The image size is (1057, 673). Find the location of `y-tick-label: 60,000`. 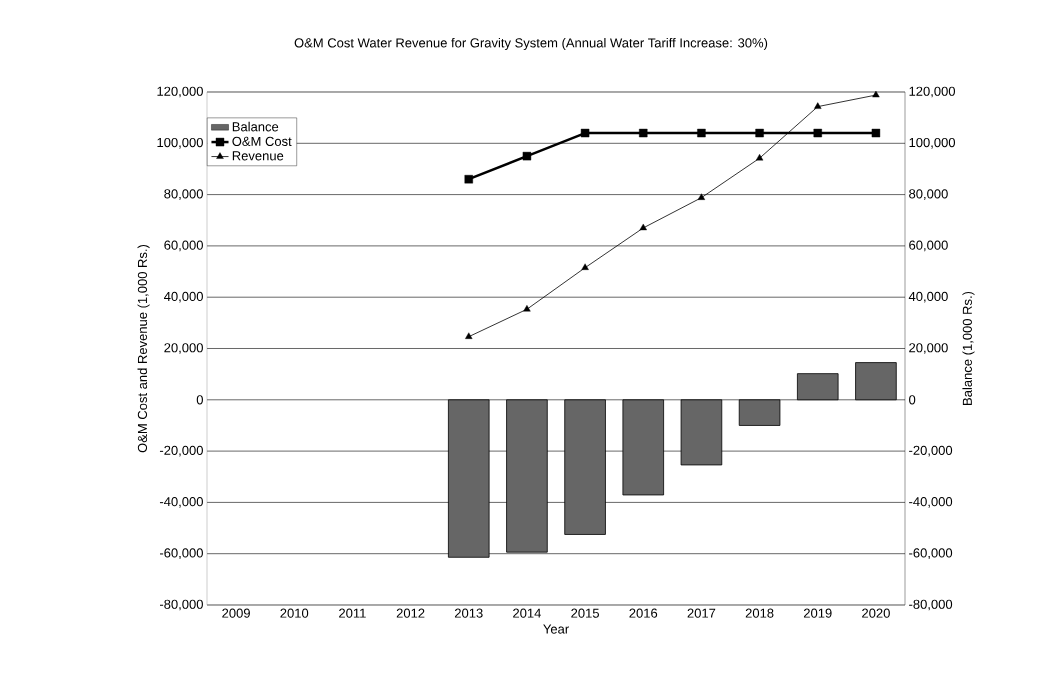

y-tick-label: 60,000 is located at coordinates (183, 246).